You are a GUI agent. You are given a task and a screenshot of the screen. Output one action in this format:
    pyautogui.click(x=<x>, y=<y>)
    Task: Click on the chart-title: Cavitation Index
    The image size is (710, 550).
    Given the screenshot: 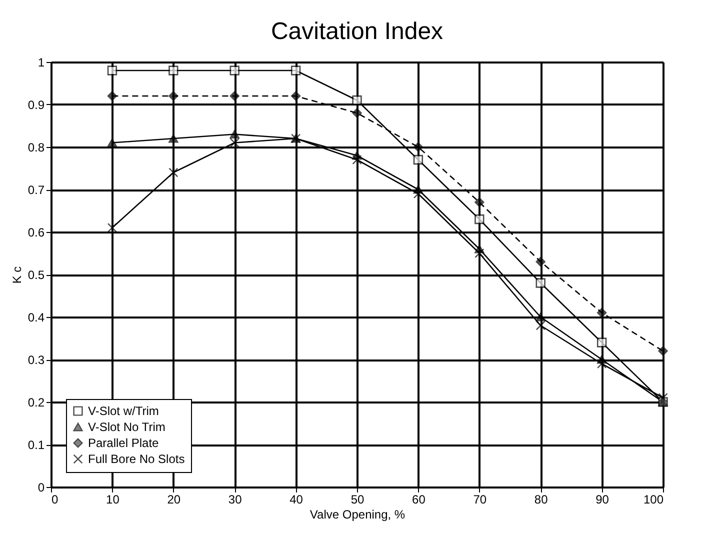 What is the action you would take?
    pyautogui.click(x=357, y=31)
    